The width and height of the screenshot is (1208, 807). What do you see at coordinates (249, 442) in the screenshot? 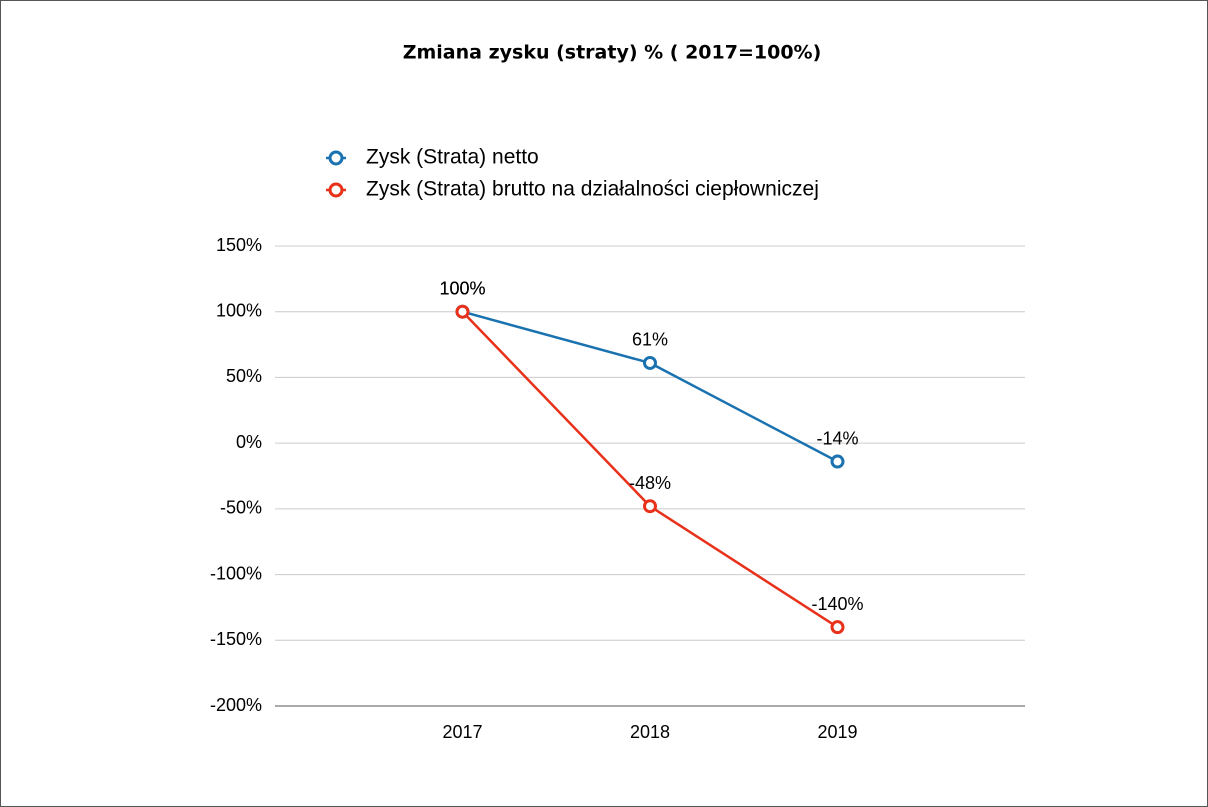
I see `y-tick-label: 0%` at bounding box center [249, 442].